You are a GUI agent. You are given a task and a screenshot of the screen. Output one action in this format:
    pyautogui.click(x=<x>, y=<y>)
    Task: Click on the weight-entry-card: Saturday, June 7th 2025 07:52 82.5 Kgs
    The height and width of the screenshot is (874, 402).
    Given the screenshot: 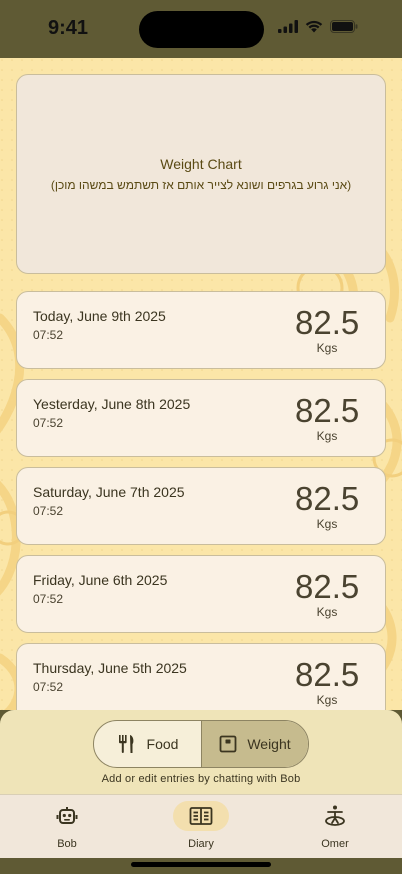 What is the action you would take?
    pyautogui.click(x=201, y=506)
    